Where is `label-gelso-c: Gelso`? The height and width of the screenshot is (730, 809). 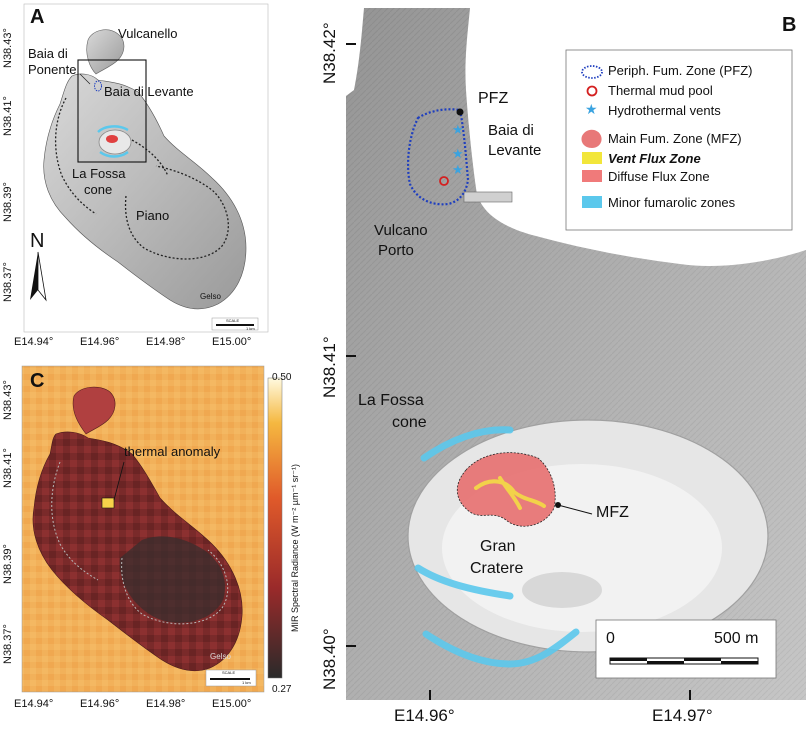
label-gelso-c: Gelso is located at coordinates (220, 656).